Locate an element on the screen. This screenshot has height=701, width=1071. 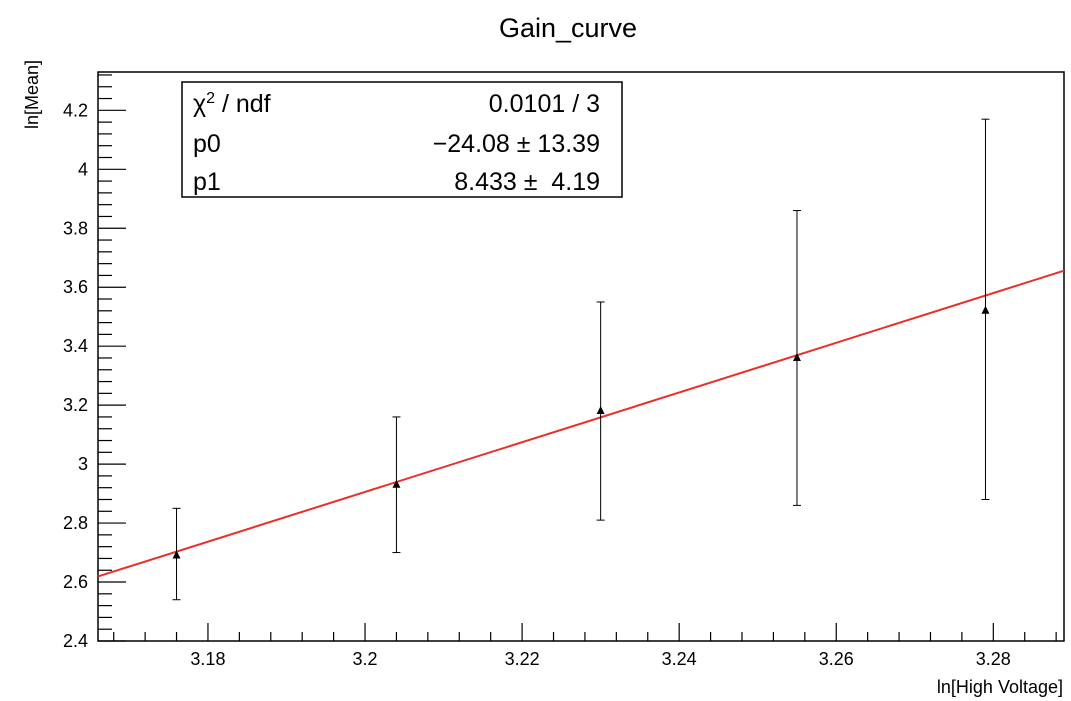
chi-rest: / ndf is located at coordinates (243, 104).